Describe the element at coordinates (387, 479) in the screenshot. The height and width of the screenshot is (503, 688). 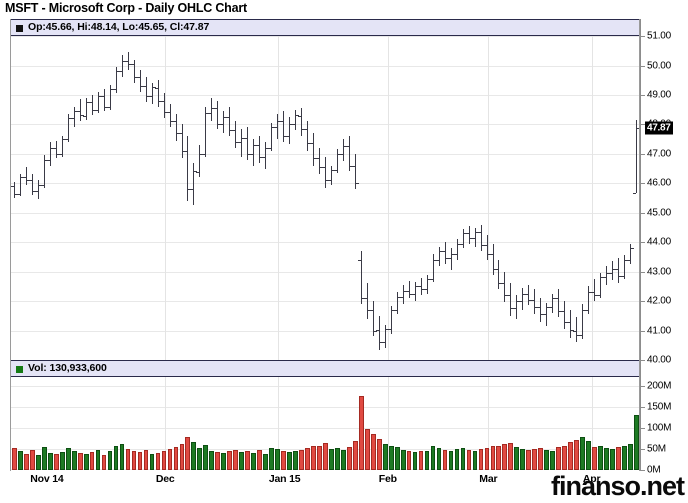
I see `x-axis-label: Feb` at that location.